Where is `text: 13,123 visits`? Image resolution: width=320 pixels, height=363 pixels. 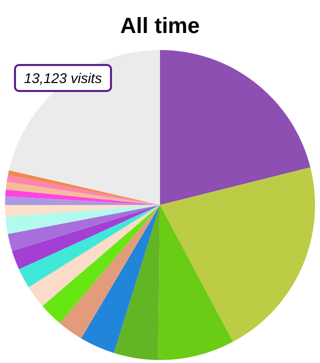 text: 13,123 visits is located at coordinates (63, 78).